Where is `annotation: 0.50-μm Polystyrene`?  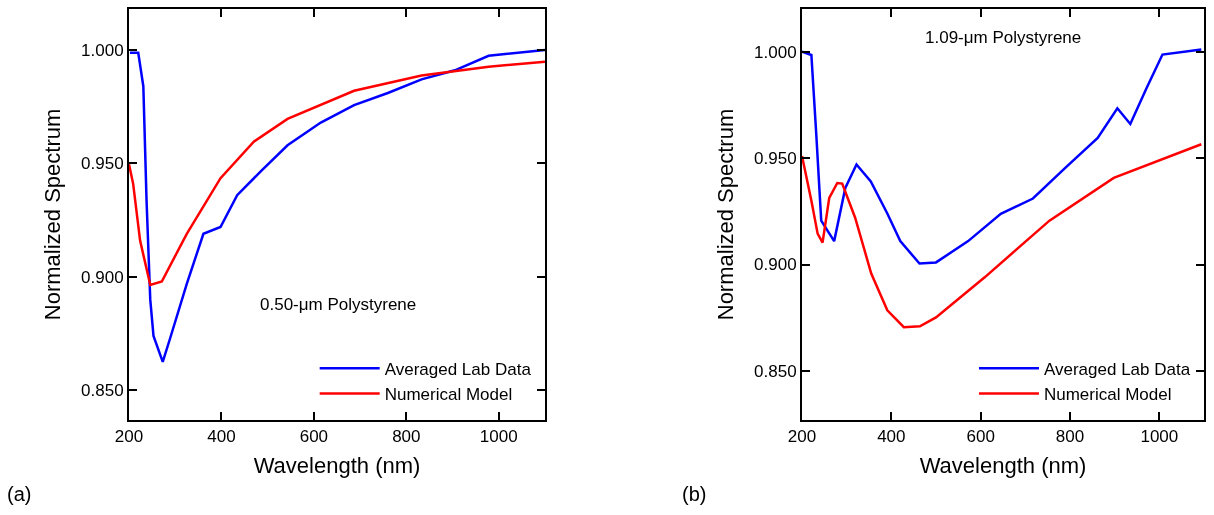 annotation: 0.50-μm Polystyrene is located at coordinates (338, 304).